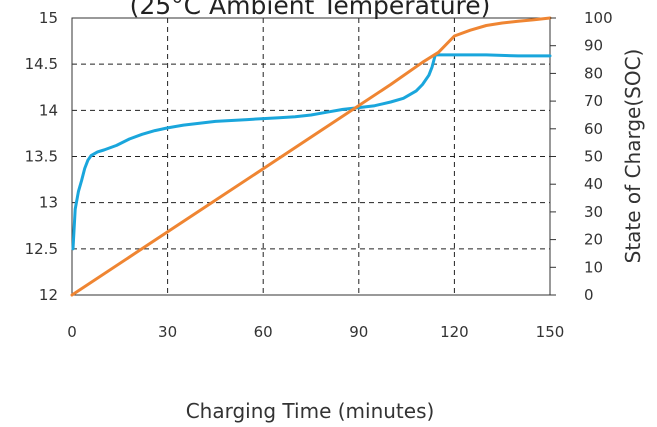 This screenshot has height=427, width=657. Describe the element at coordinates (454, 332) in the screenshot. I see `x-tick-label: 120` at that location.